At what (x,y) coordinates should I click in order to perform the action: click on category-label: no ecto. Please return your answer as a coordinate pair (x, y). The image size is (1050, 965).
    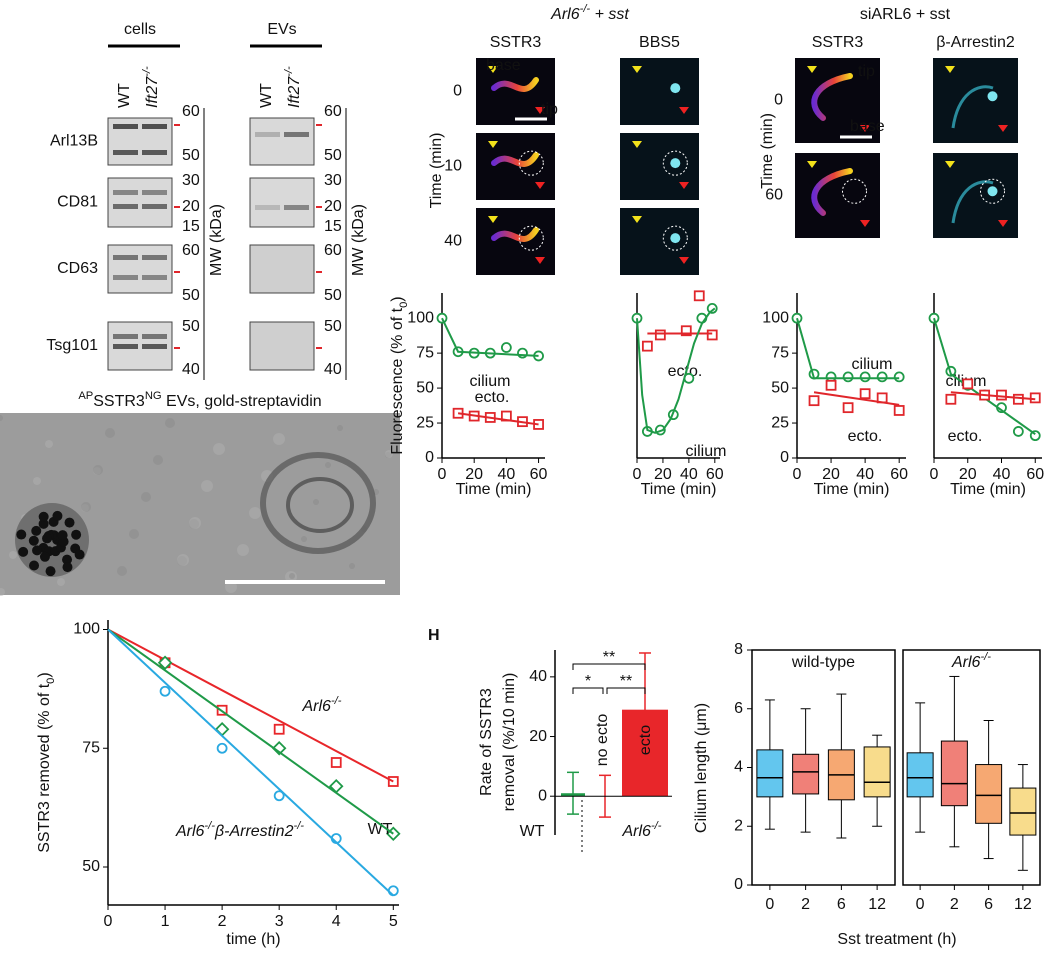
    Looking at the image, I should click on (602, 740).